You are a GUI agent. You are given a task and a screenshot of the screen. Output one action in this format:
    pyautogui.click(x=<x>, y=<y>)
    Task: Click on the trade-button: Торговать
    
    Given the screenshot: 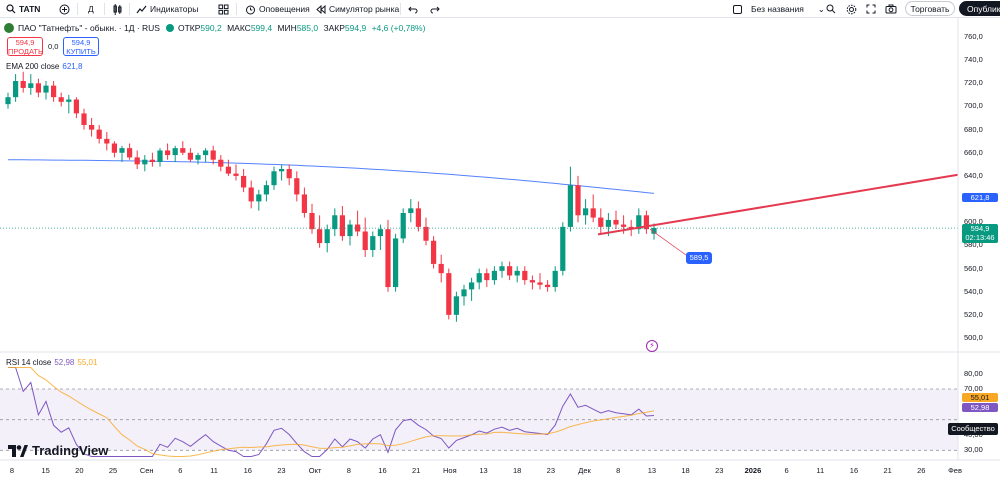 What is the action you would take?
    pyautogui.click(x=930, y=8)
    